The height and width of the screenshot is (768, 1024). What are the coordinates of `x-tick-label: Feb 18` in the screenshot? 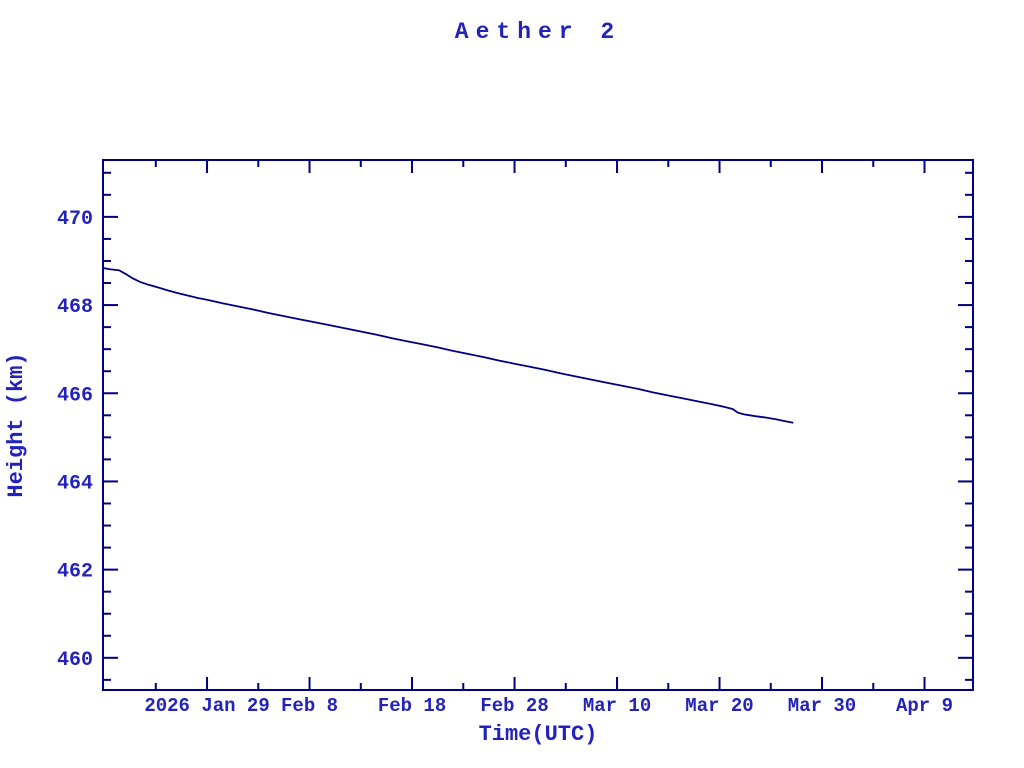 It's located at (412, 706).